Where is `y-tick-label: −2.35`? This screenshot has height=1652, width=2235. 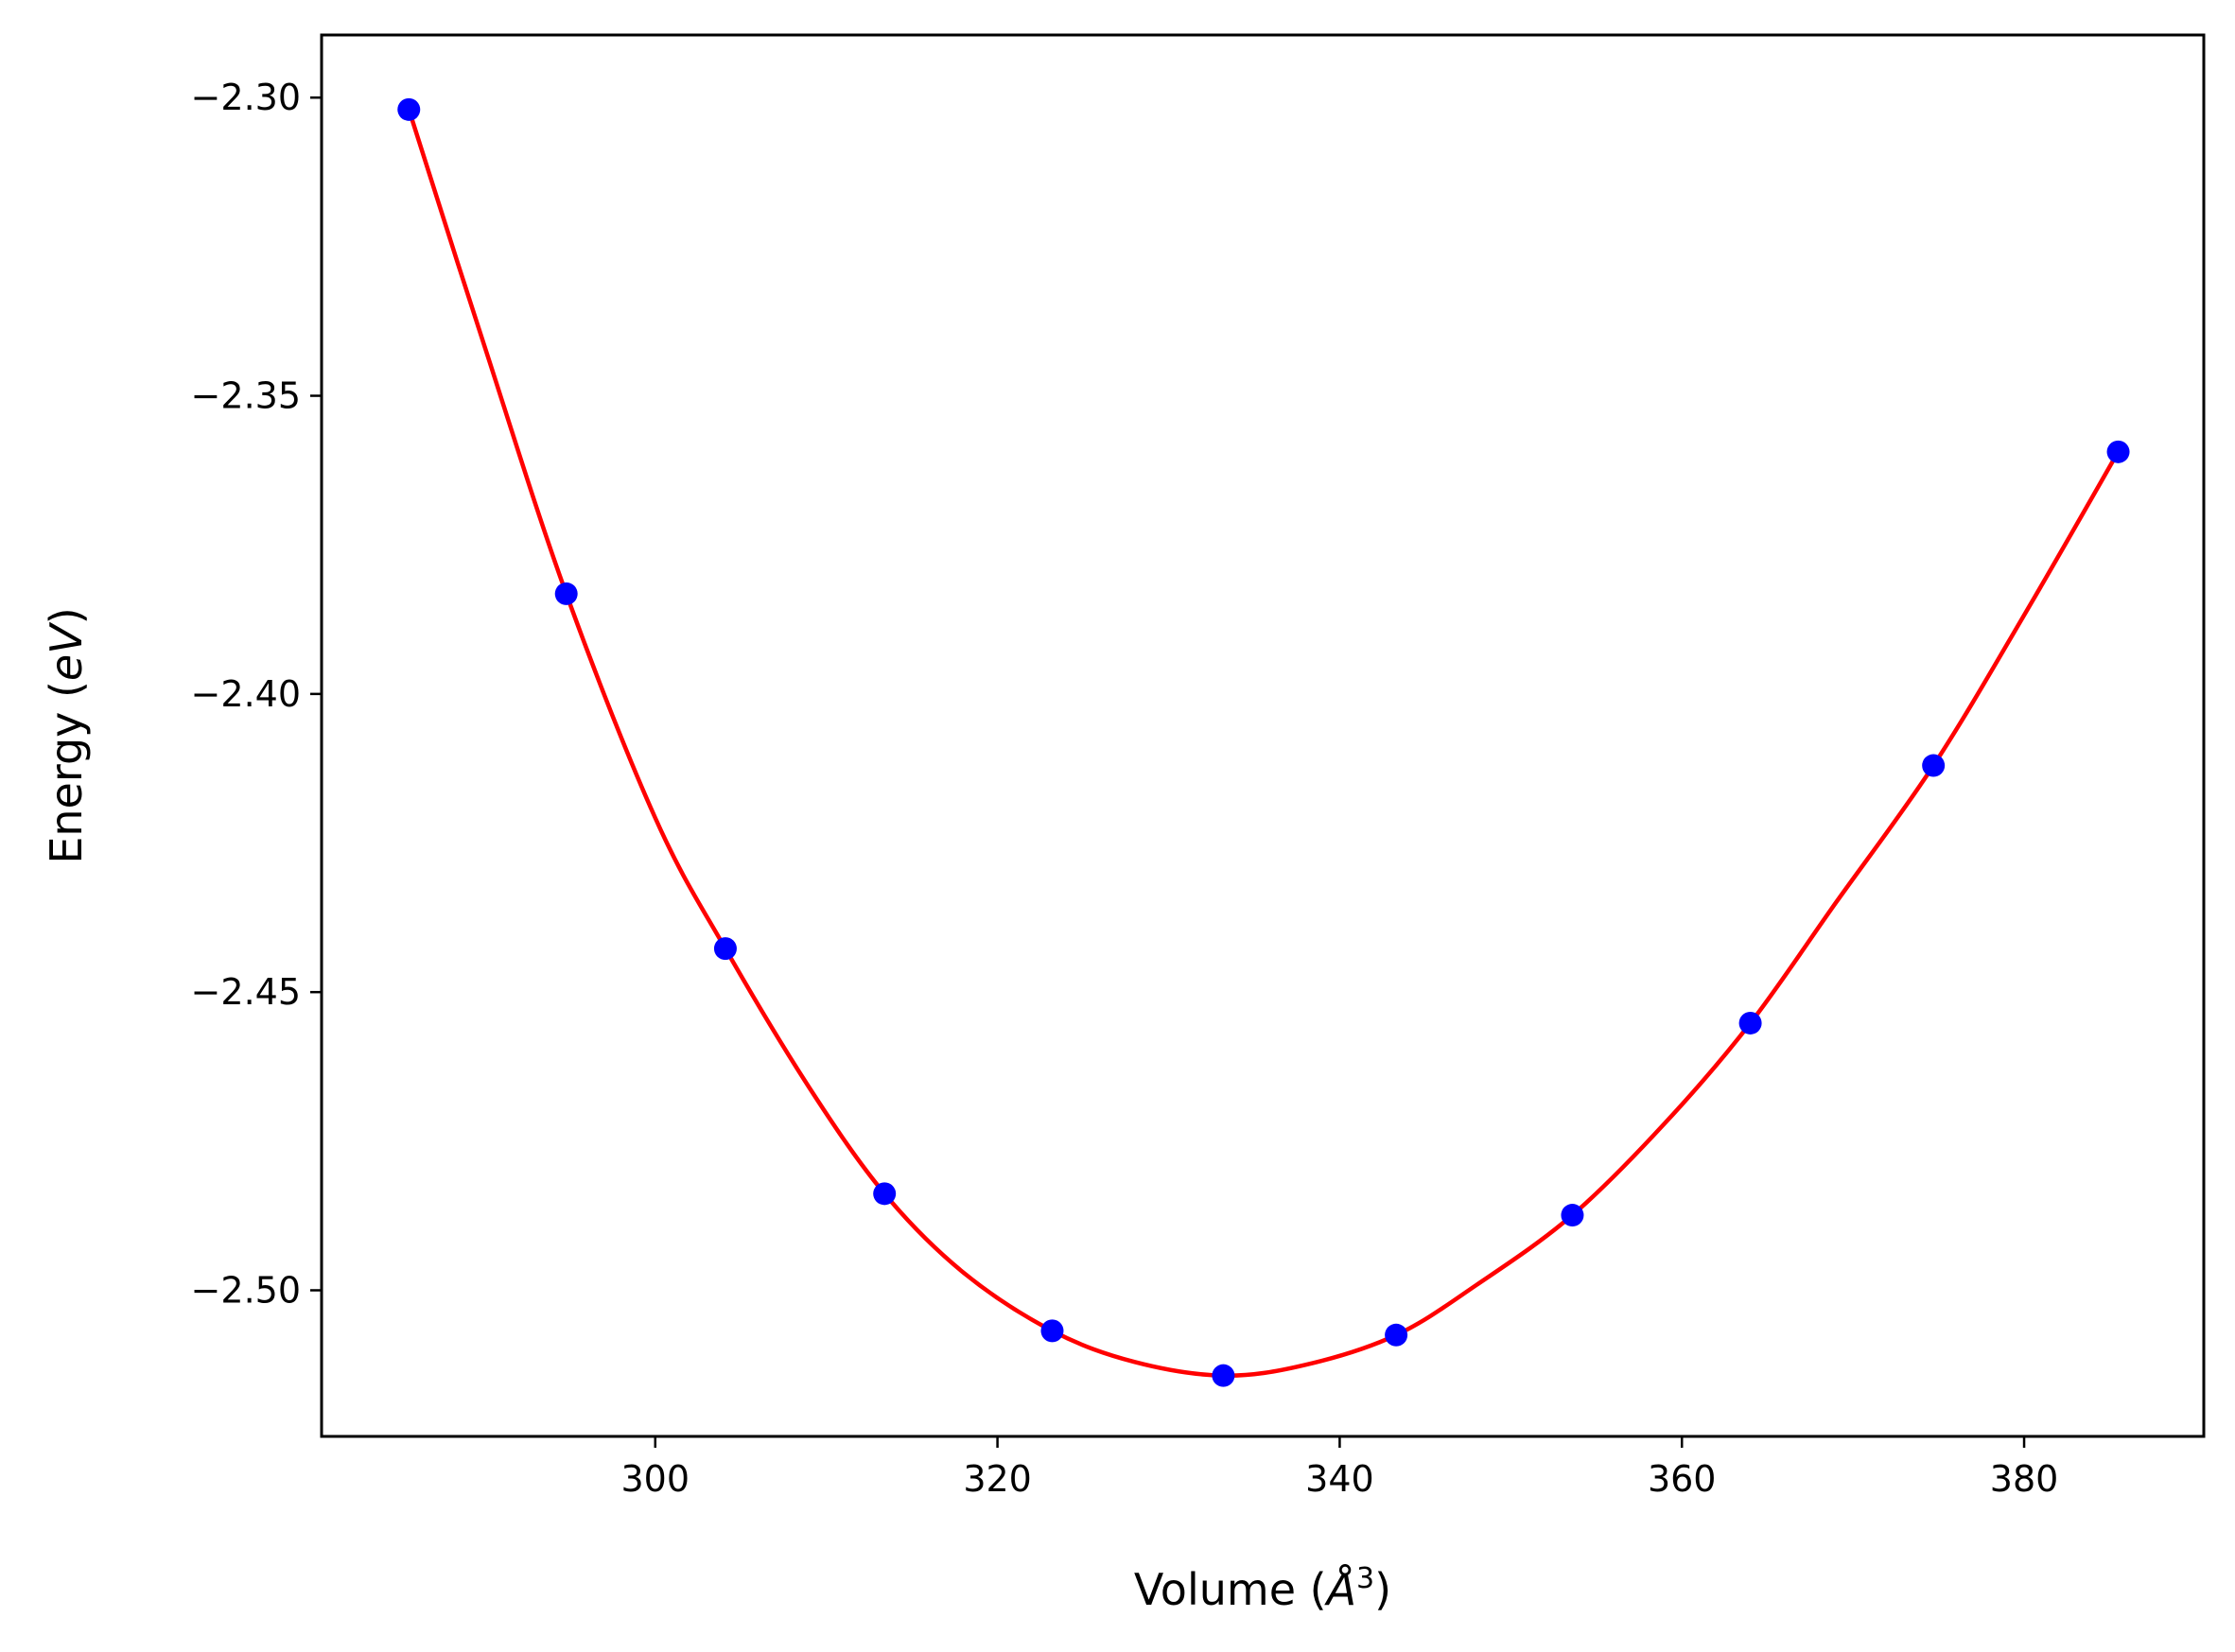 y-tick-label: −2.35 is located at coordinates (246, 396).